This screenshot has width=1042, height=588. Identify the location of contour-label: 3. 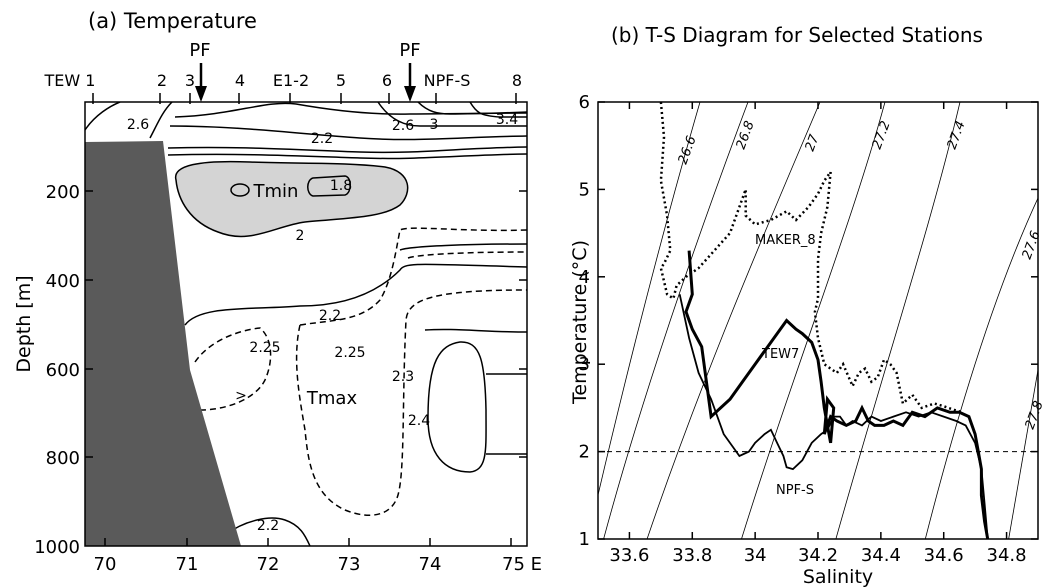
(434, 125).